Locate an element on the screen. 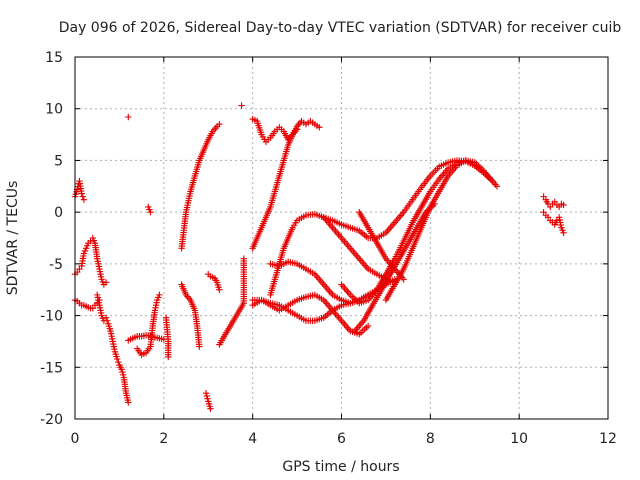  y-tick-label: 5 is located at coordinates (58, 161).